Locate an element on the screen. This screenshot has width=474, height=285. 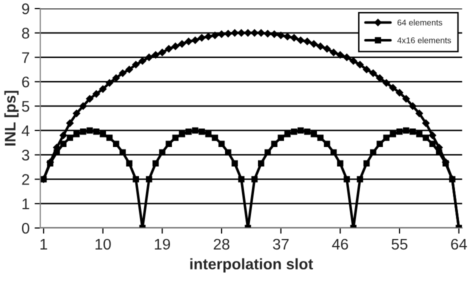
y-tick-label: 8 is located at coordinates (26, 33).